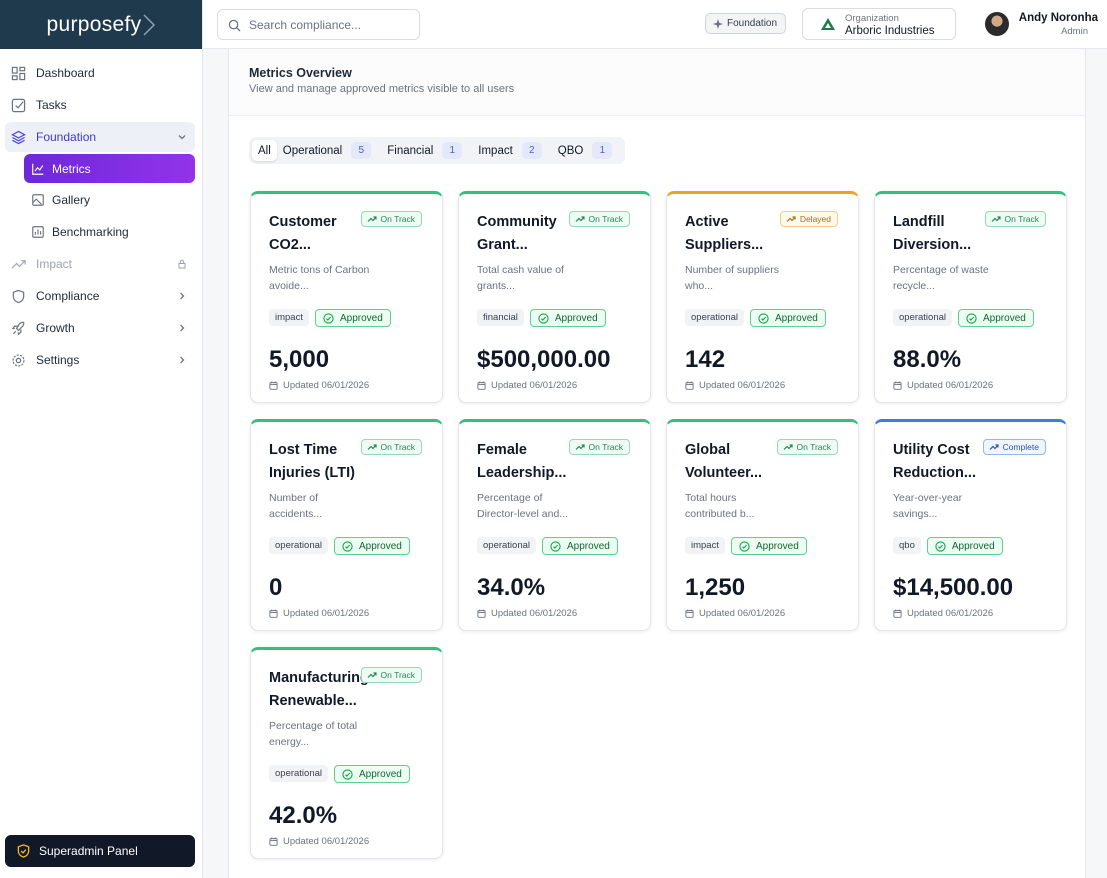 This screenshot has height=878, width=1107. I want to click on filter-tab: Financial 1, so click(426, 150).